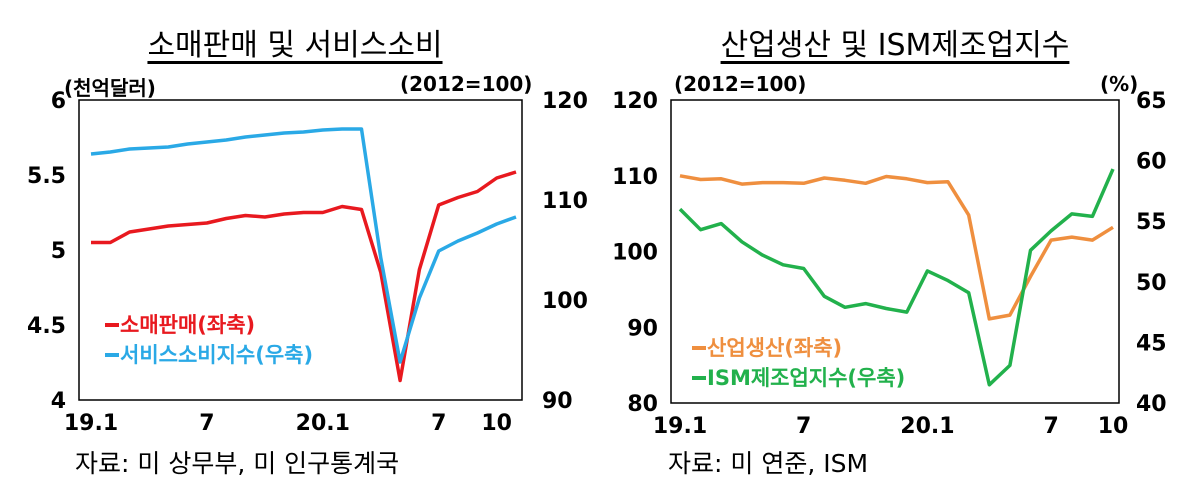 Image resolution: width=1199 pixels, height=501 pixels. I want to click on legend-label: ISM제조업지수(우축), so click(806, 378).